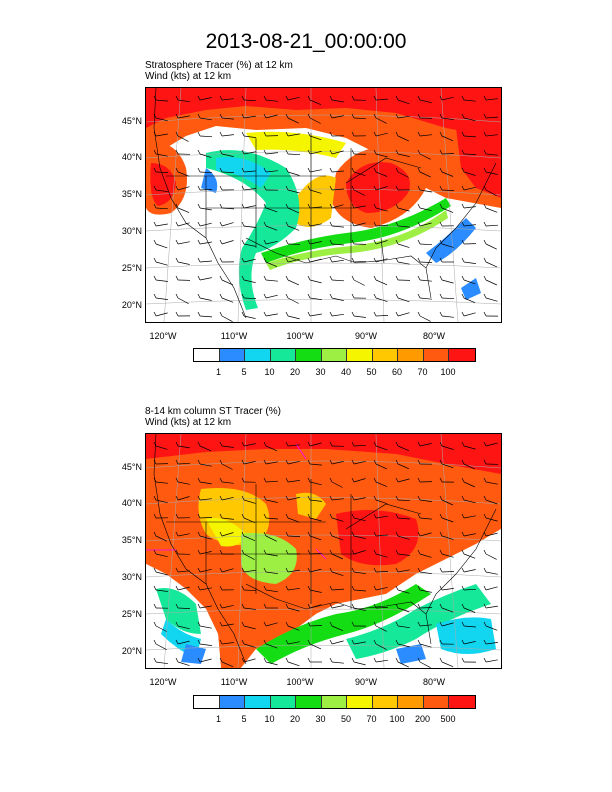 Image resolution: width=612 pixels, height=792 pixels. Describe the element at coordinates (131, 651) in the screenshot. I see `panel-2-lat-label: 20°N` at that location.